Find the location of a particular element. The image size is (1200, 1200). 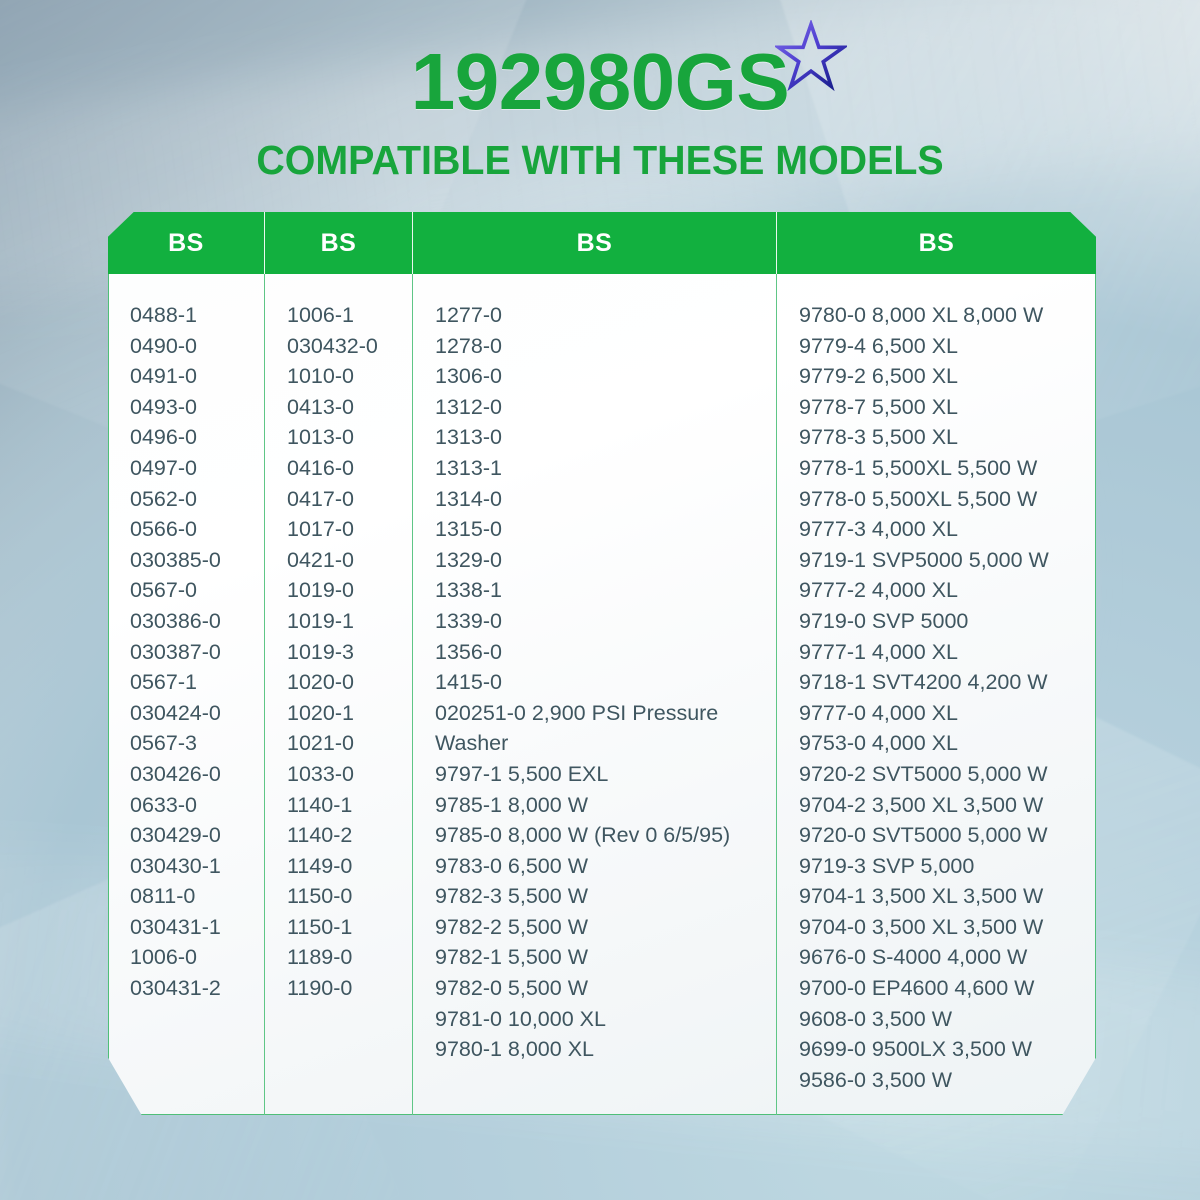

table-cell: 1149-0 is located at coordinates (320, 865).